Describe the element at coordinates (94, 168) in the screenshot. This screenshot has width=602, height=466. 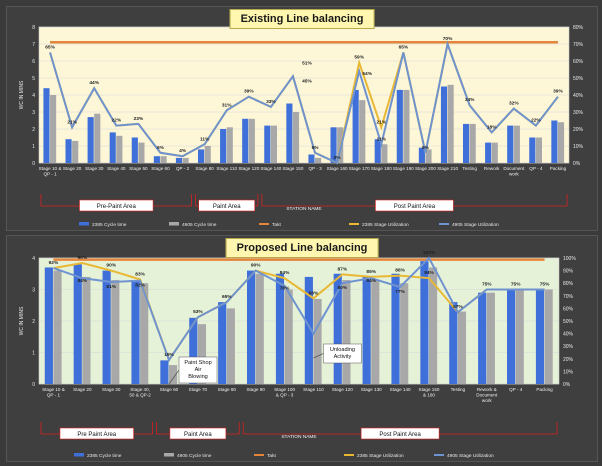
I see `x-tick-label: Stage 30` at that location.